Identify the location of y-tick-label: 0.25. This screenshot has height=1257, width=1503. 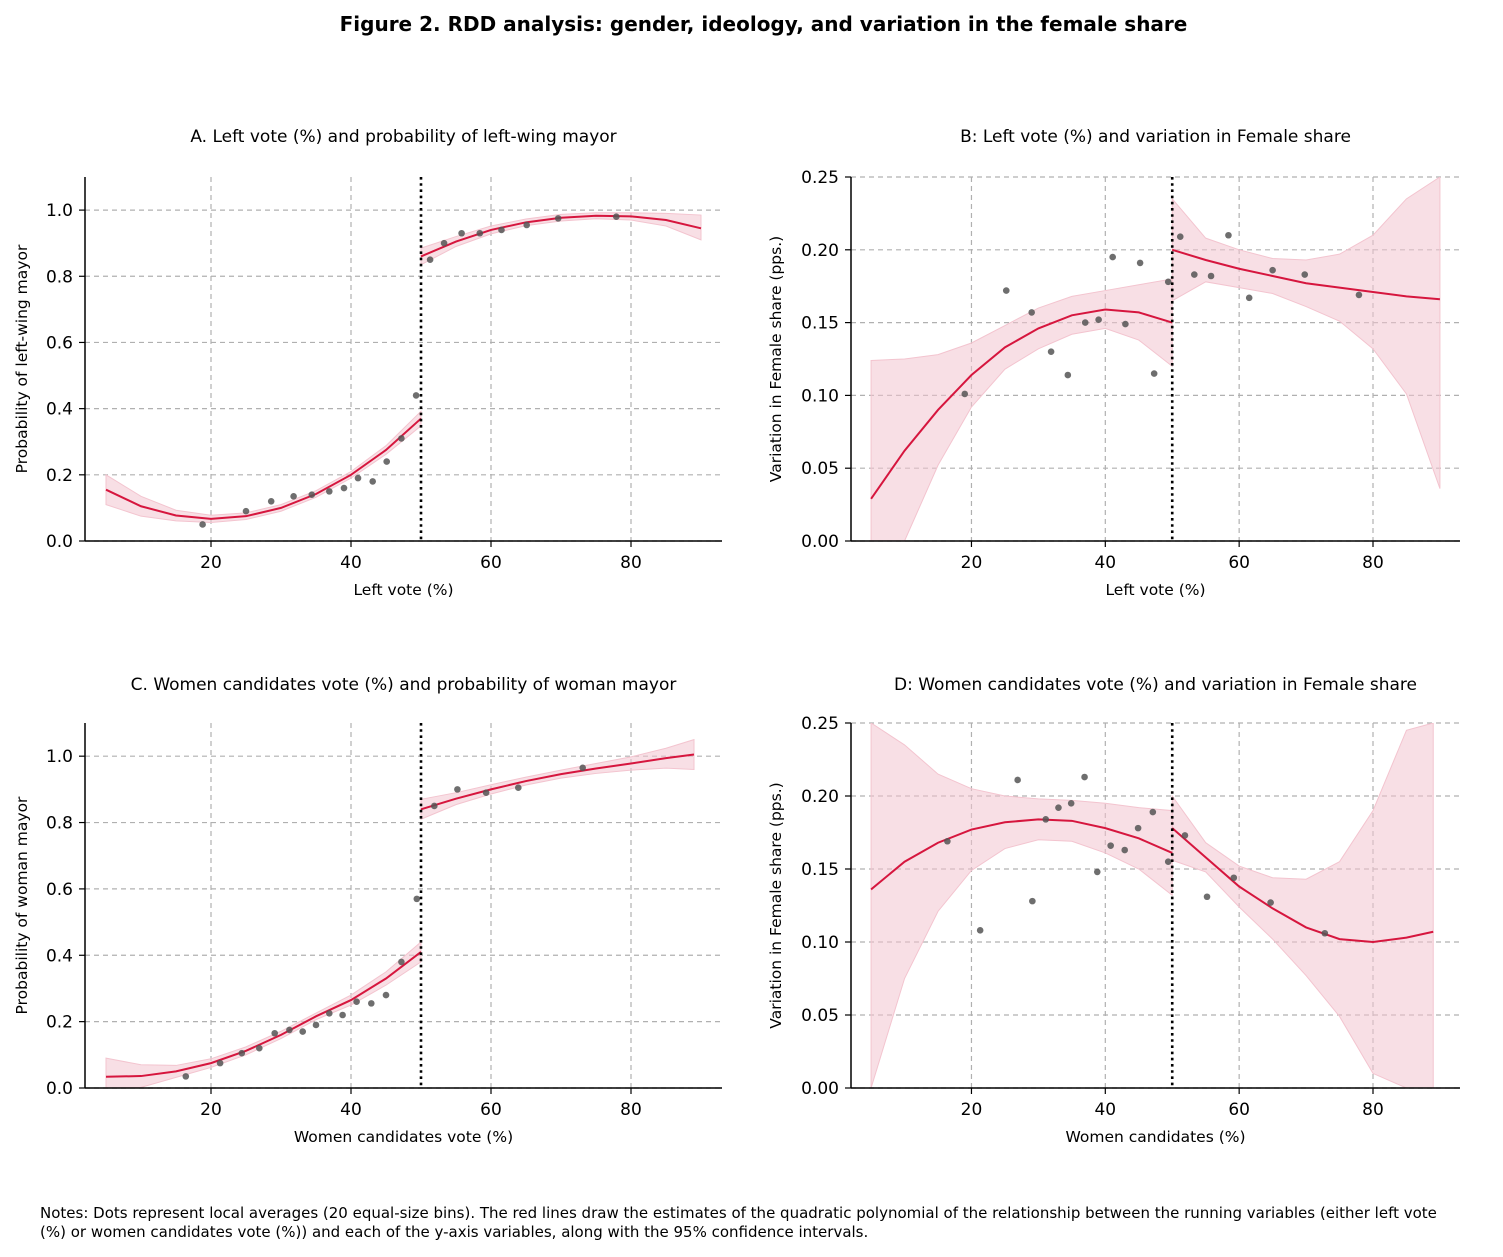
(820, 178).